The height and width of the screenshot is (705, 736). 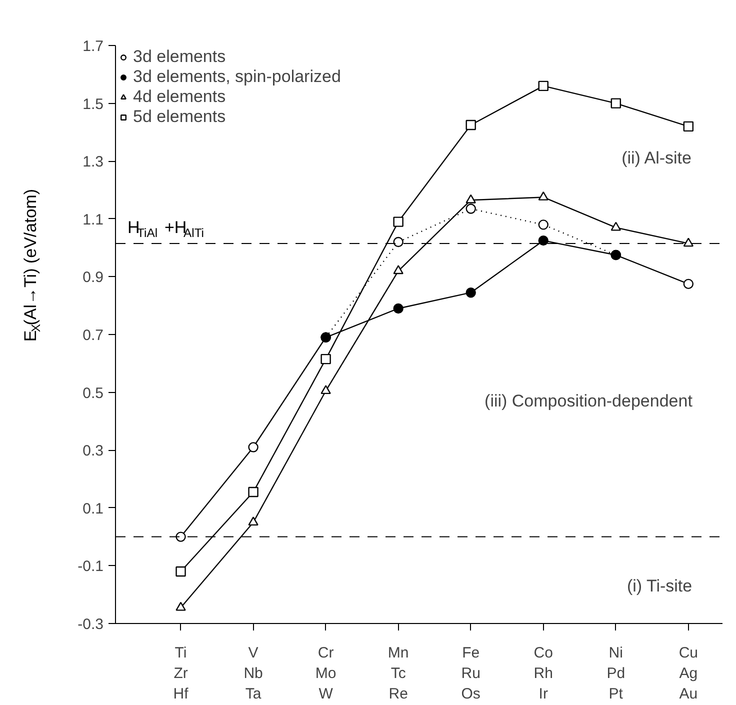 I want to click on y-tick-label: -0.1, so click(x=91, y=567).